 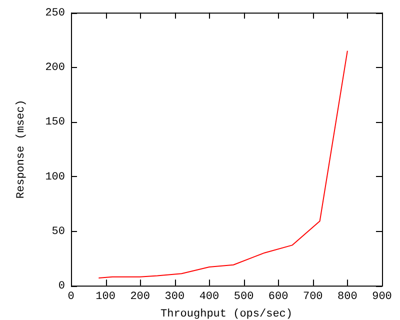 I want to click on y-axis-title: Response (msec), so click(x=22, y=149).